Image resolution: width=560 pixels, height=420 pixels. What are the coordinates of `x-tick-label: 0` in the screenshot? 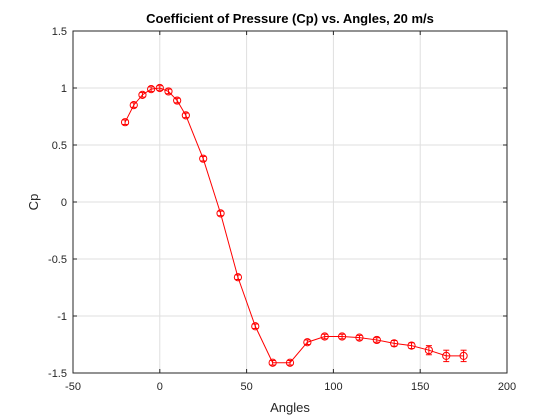 It's located at (160, 387).